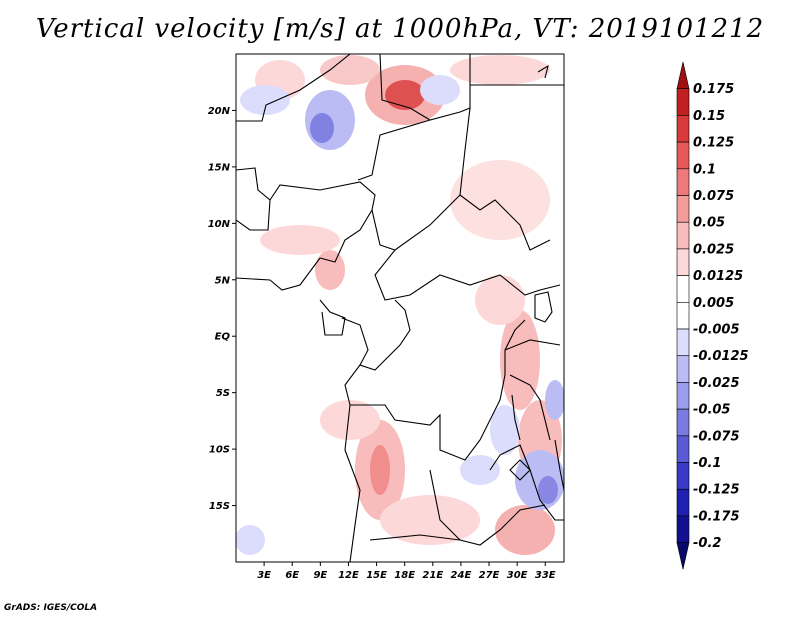 This screenshot has height=618, width=800. Describe the element at coordinates (718, 276) in the screenshot. I see `colorbar-label: 0.0125` at that location.